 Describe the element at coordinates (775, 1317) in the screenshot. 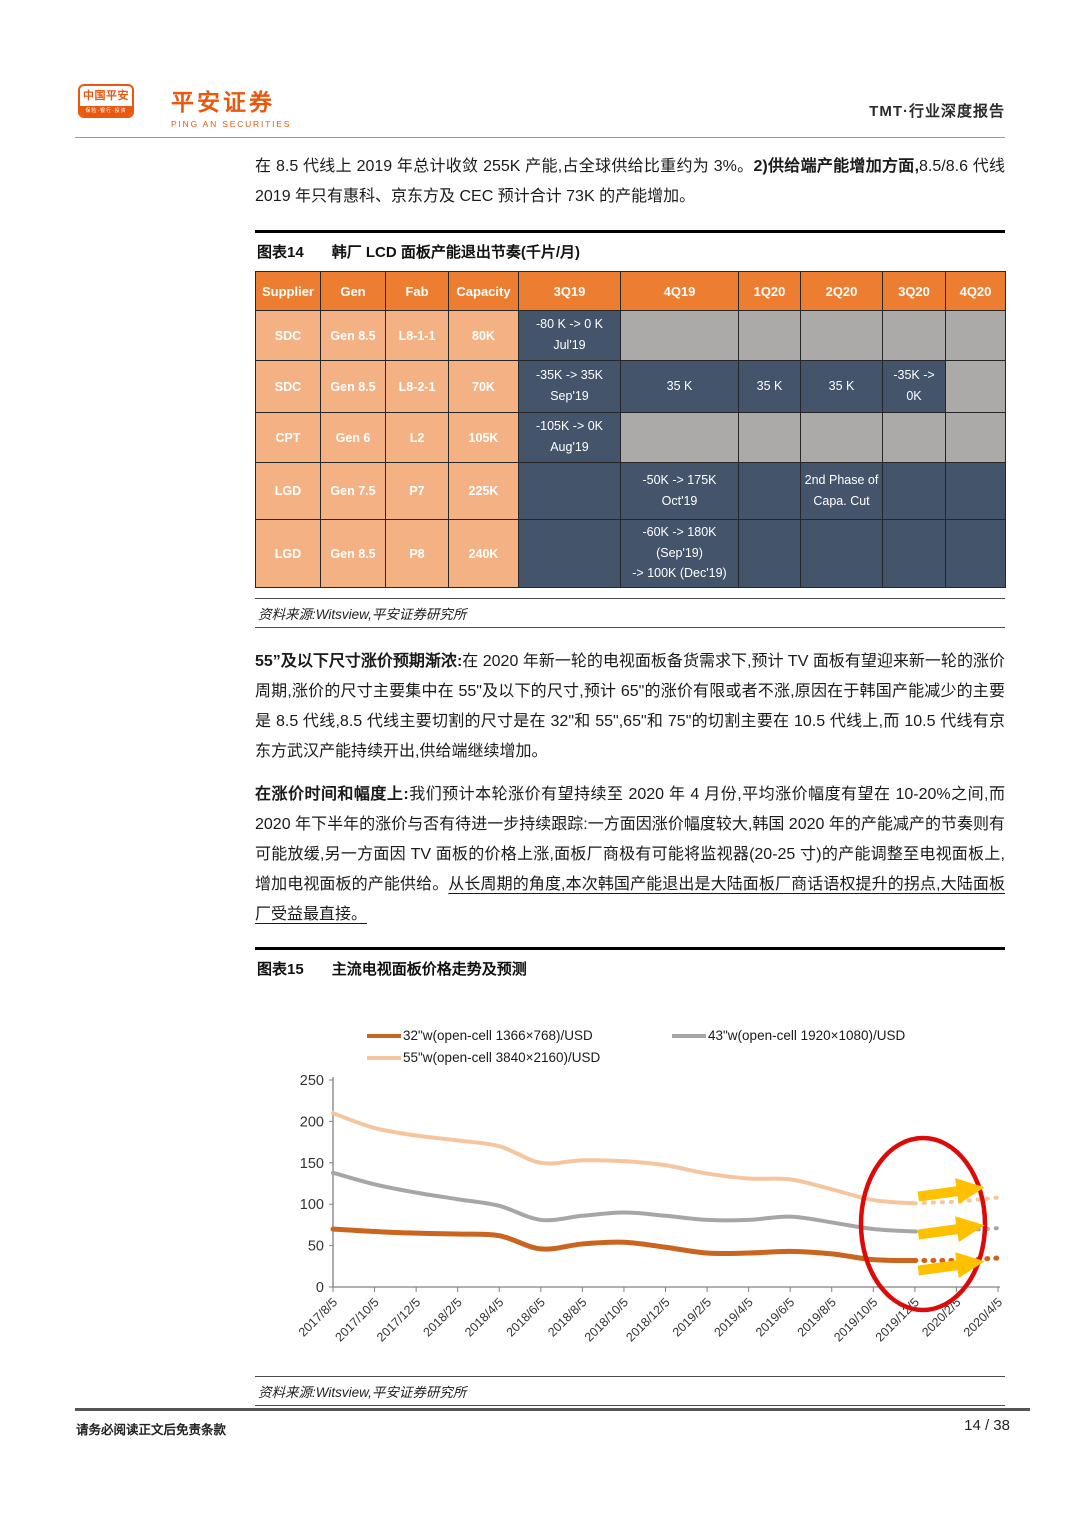

I see `x-tick-label: 2019/6/5` at that location.